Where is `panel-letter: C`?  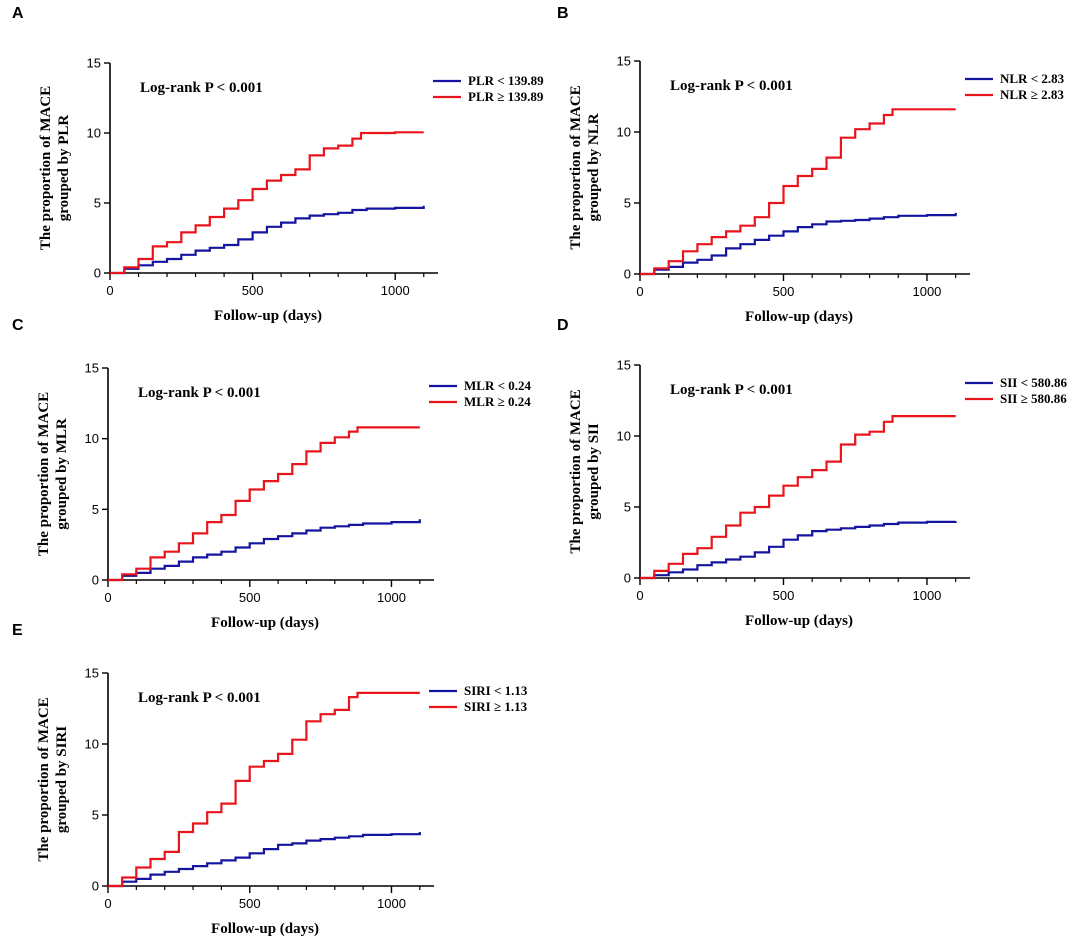 panel-letter: C is located at coordinates (18, 325).